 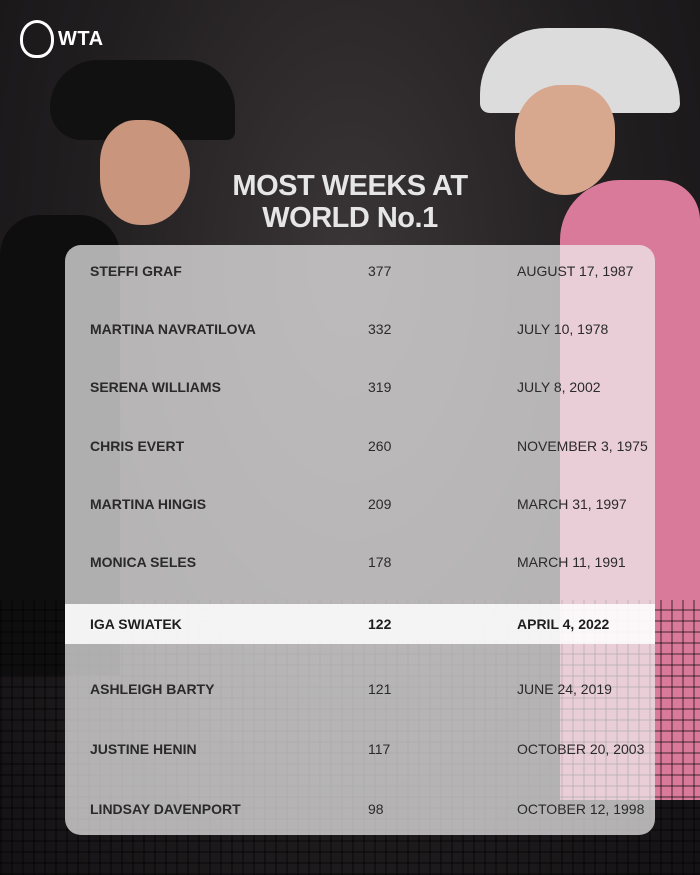 I want to click on player-name: MONICA SELES, so click(x=143, y=562).